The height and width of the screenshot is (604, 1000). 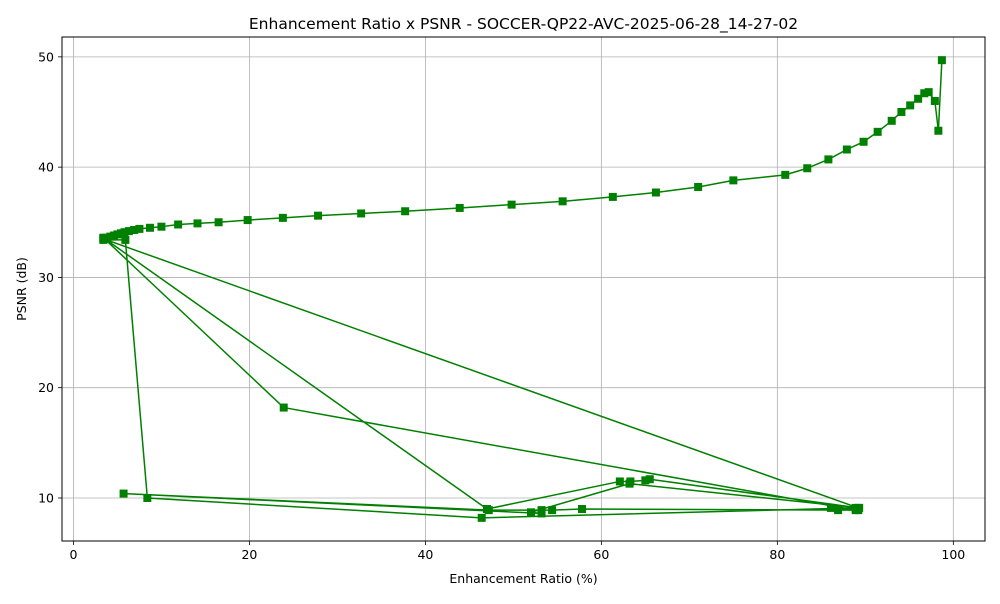 I want to click on y-tick-label: 50, so click(x=46, y=56).